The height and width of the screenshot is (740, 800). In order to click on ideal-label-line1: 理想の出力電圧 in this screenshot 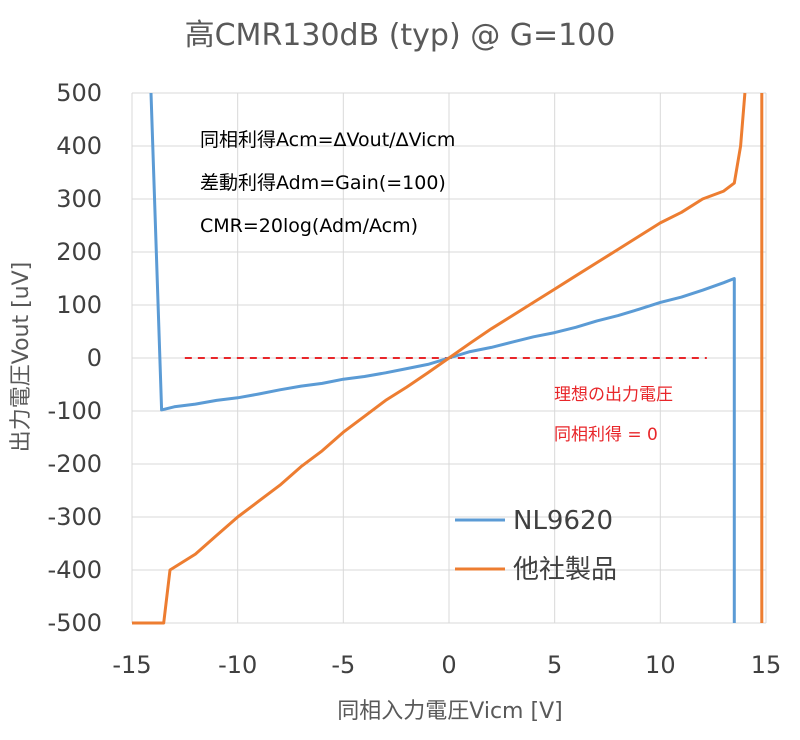, I will do `click(613, 395)`.